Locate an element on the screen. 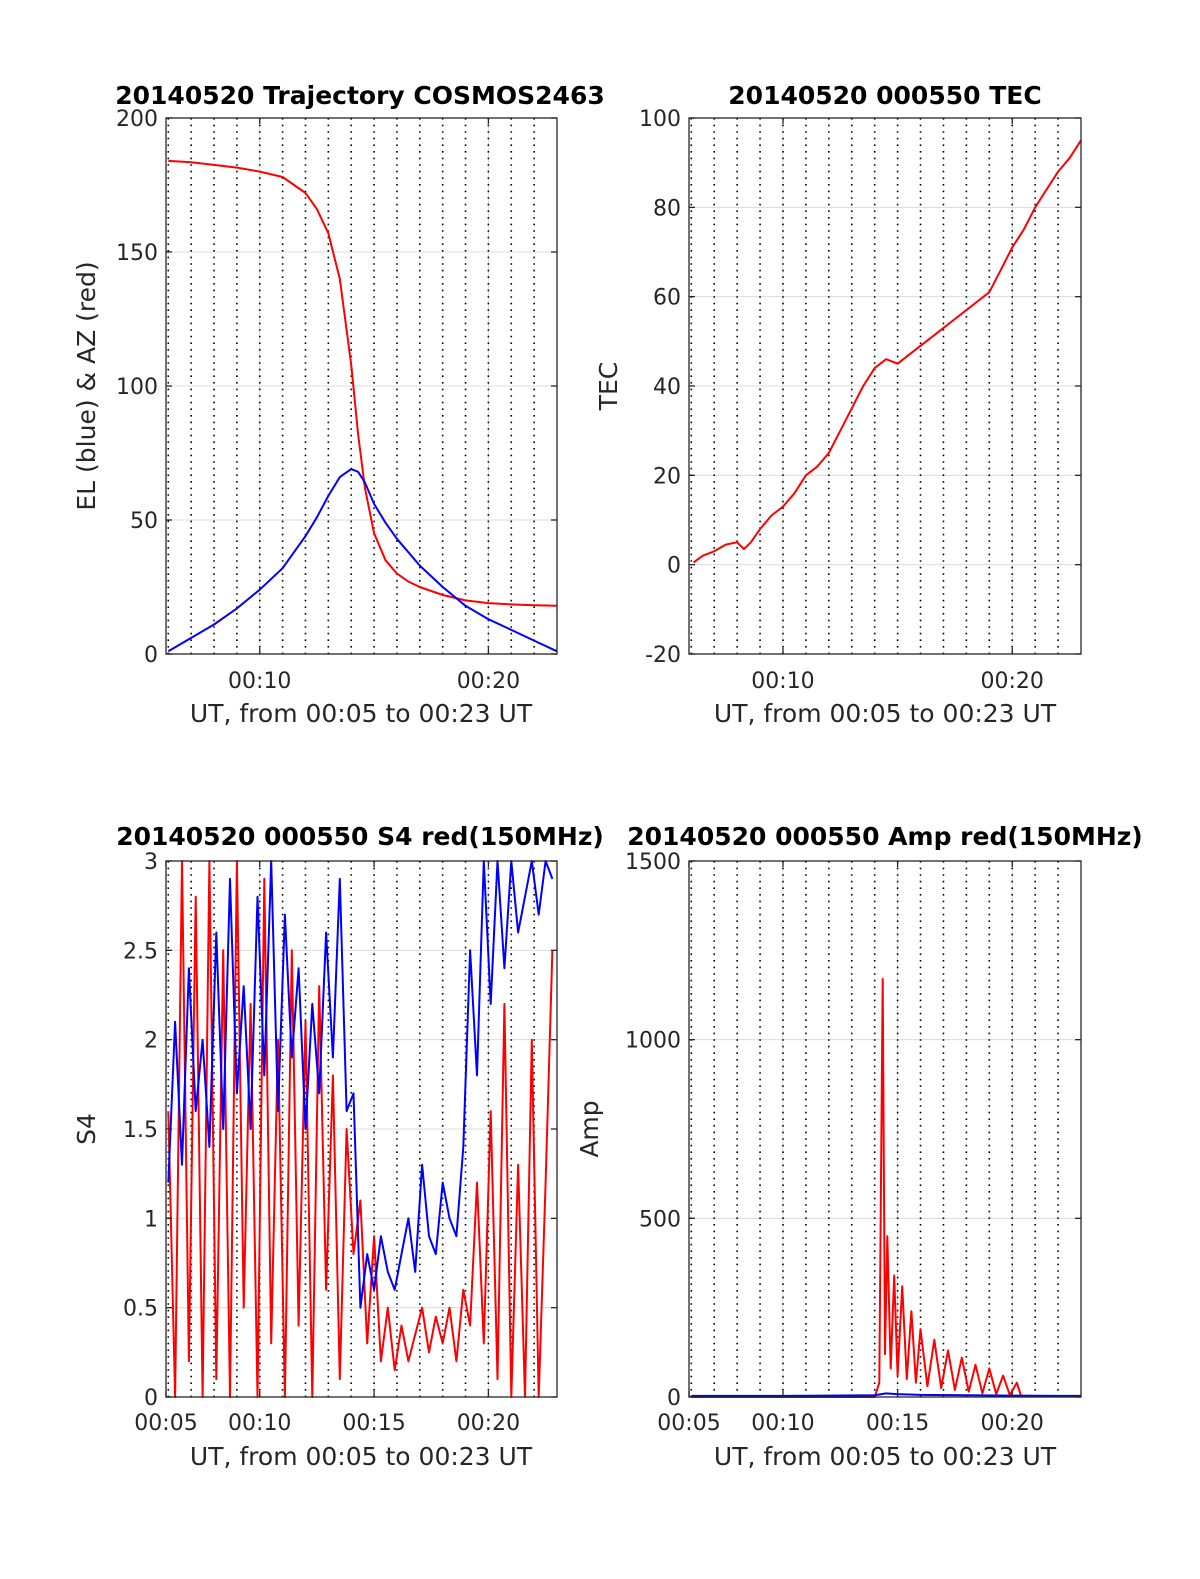 This screenshot has height=1579, width=1200. y-axis-label: TEC is located at coordinates (608, 387).